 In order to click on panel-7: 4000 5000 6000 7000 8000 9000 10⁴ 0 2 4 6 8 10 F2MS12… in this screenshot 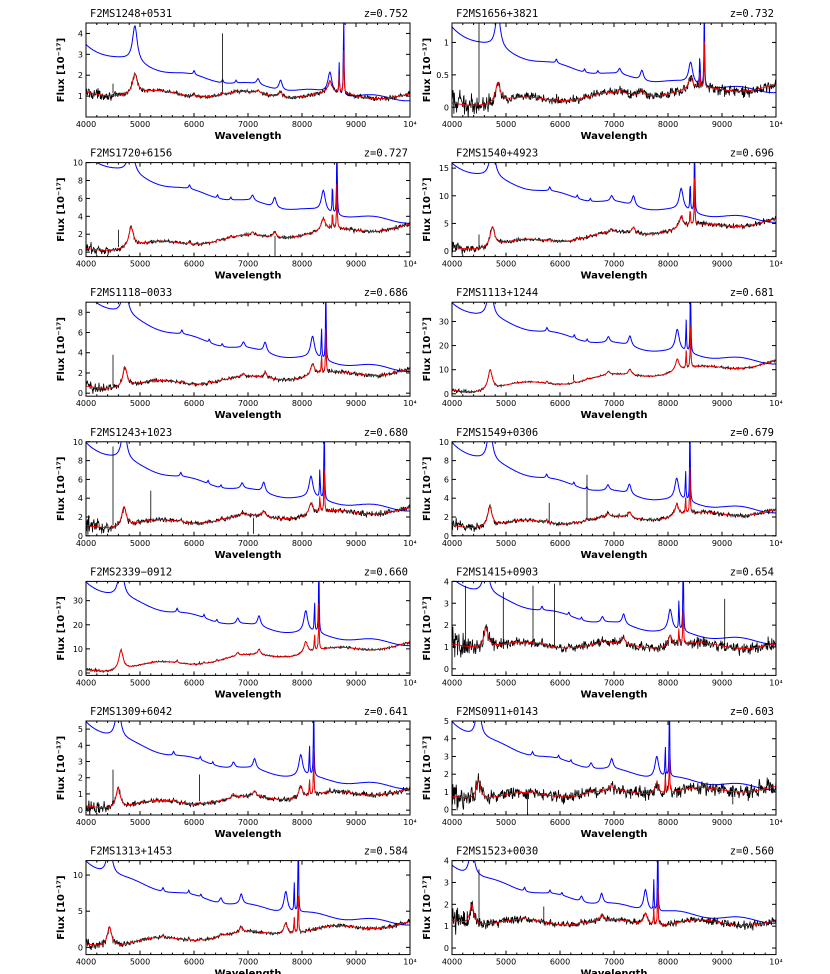, I will do `click(236, 494)`.